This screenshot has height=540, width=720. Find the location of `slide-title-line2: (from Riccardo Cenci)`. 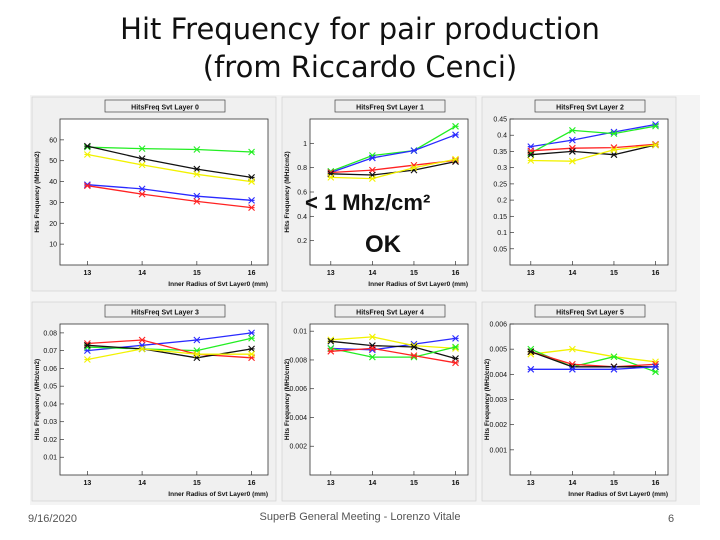

slide-title-line2: (from Riccardo Cenci) is located at coordinates (360, 67).